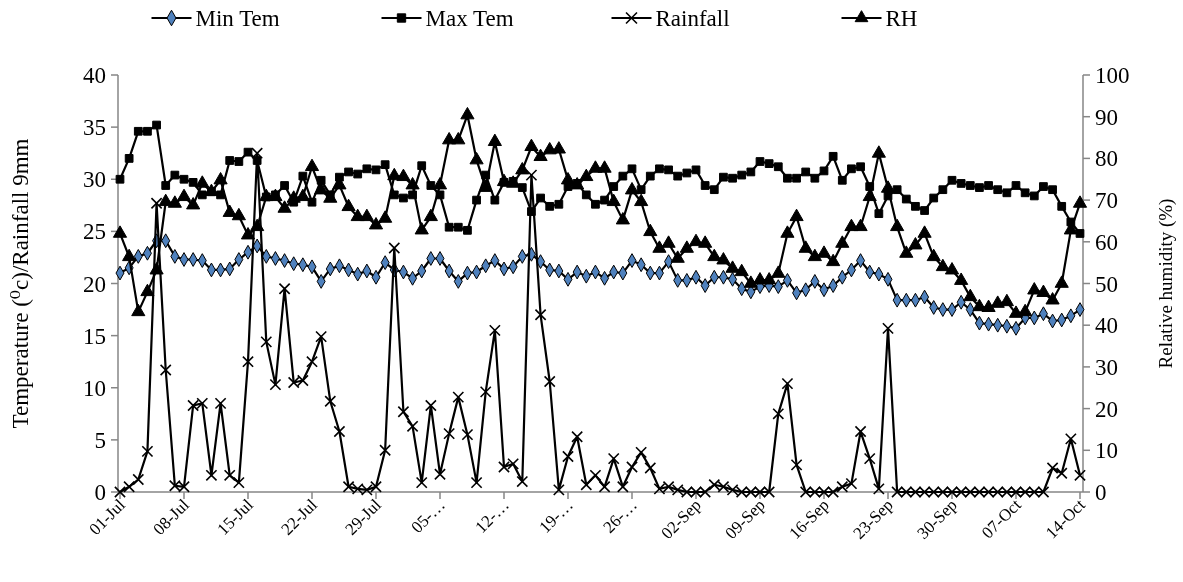  I want to click on legend-label: Rainfall, so click(692, 19).